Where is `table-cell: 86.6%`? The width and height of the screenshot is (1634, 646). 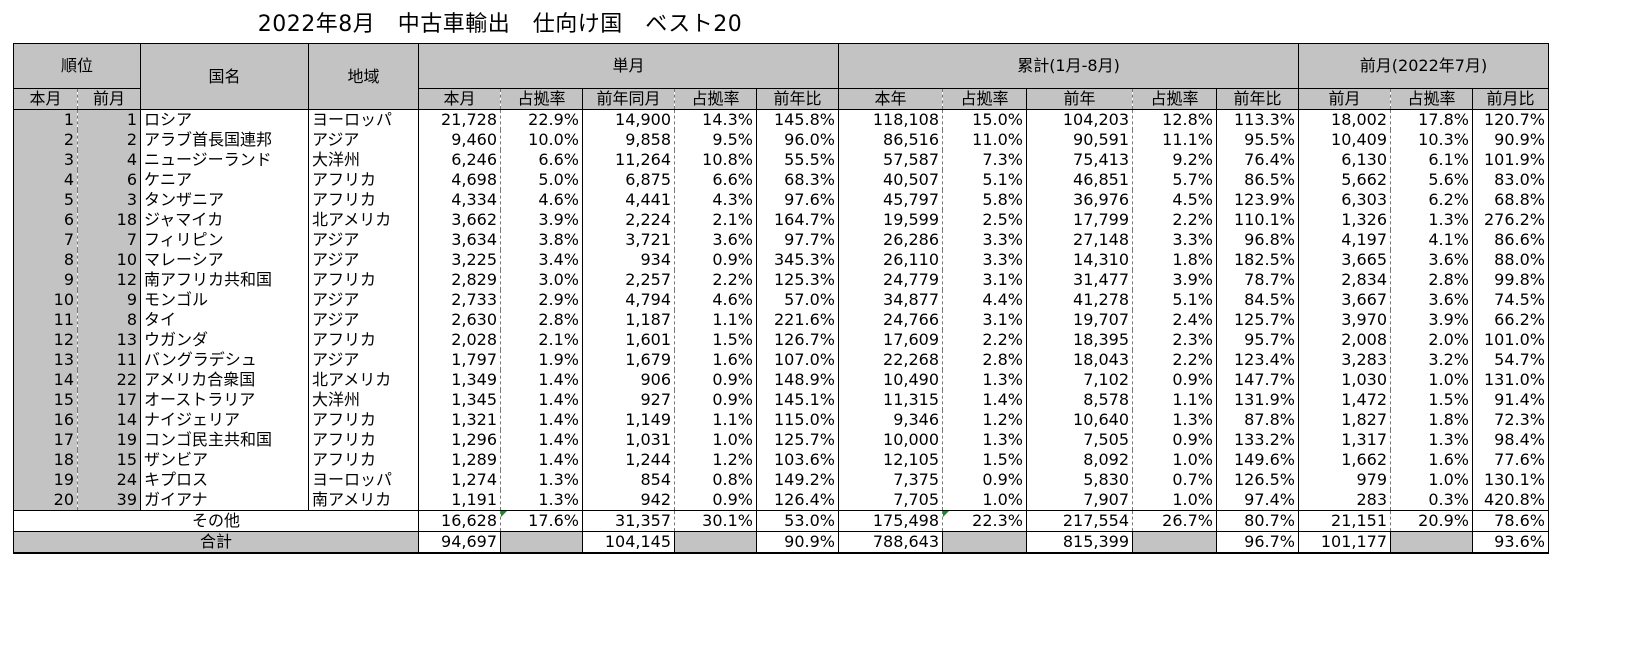
table-cell: 86.6% is located at coordinates (1510, 240).